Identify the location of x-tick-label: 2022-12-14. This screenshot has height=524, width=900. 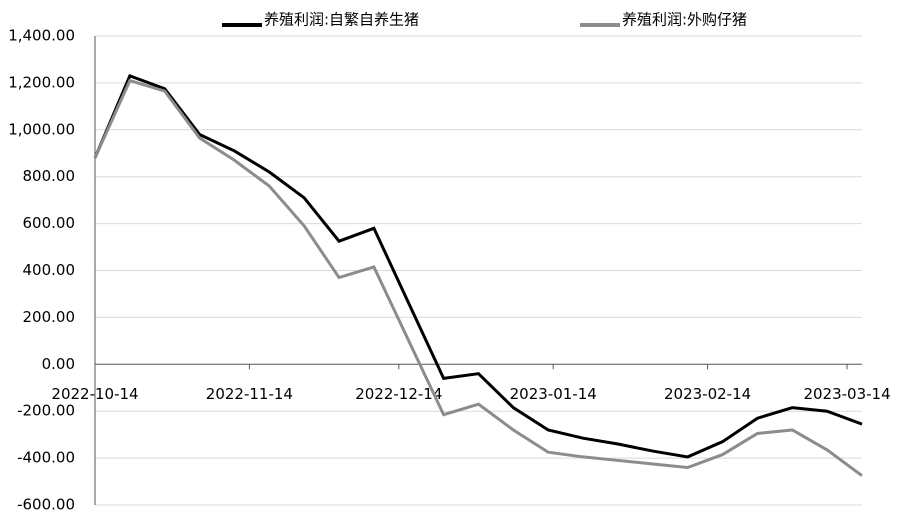
(398, 394).